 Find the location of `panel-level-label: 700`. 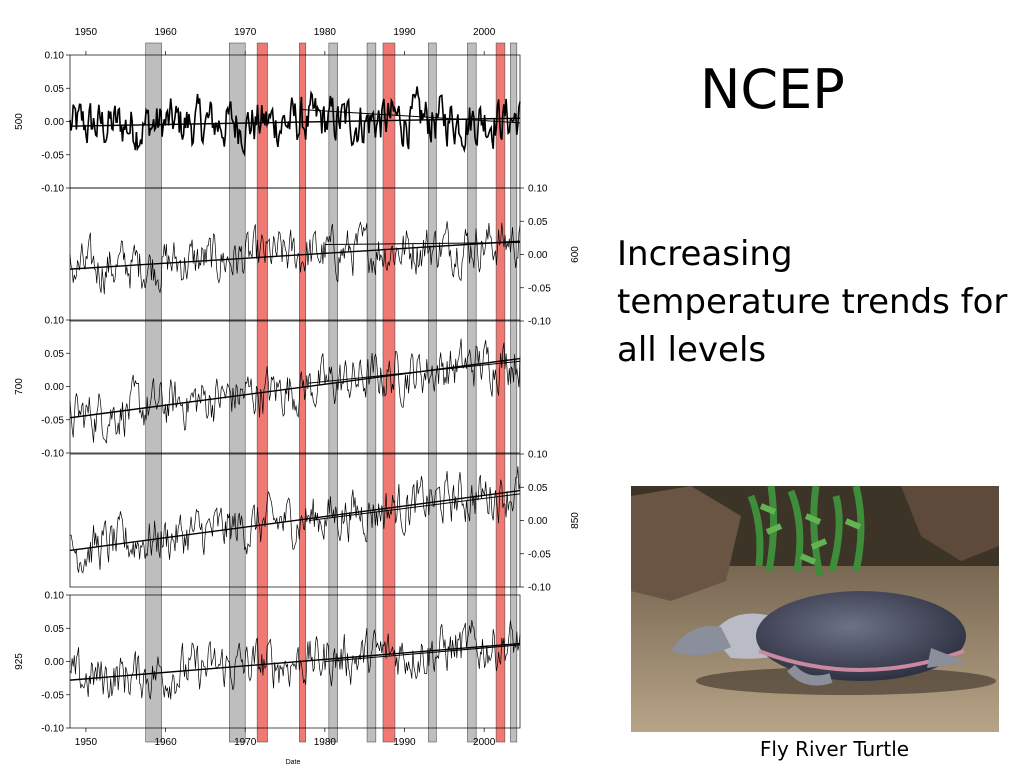

panel-level-label: 700 is located at coordinates (19, 386).